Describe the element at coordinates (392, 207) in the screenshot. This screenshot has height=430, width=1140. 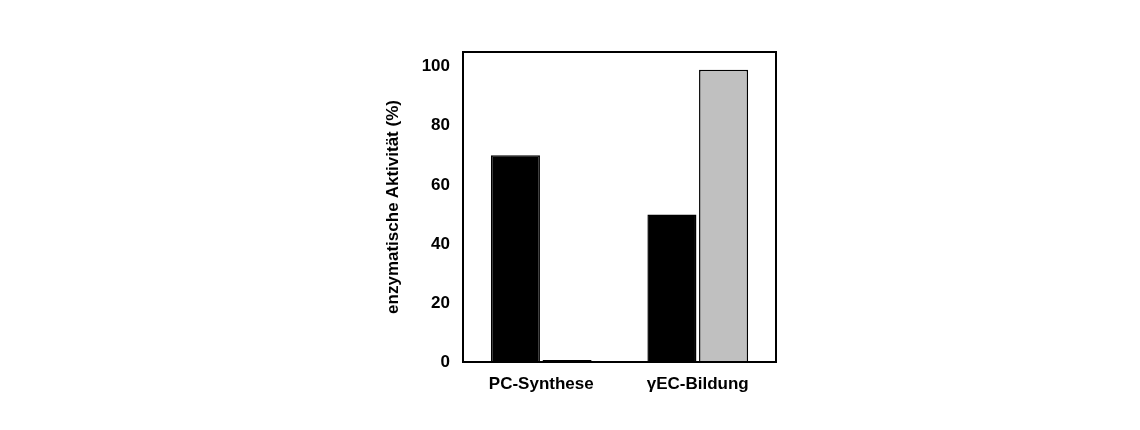
I see `y-axis-title: enzymatische Aktivität (%)` at that location.